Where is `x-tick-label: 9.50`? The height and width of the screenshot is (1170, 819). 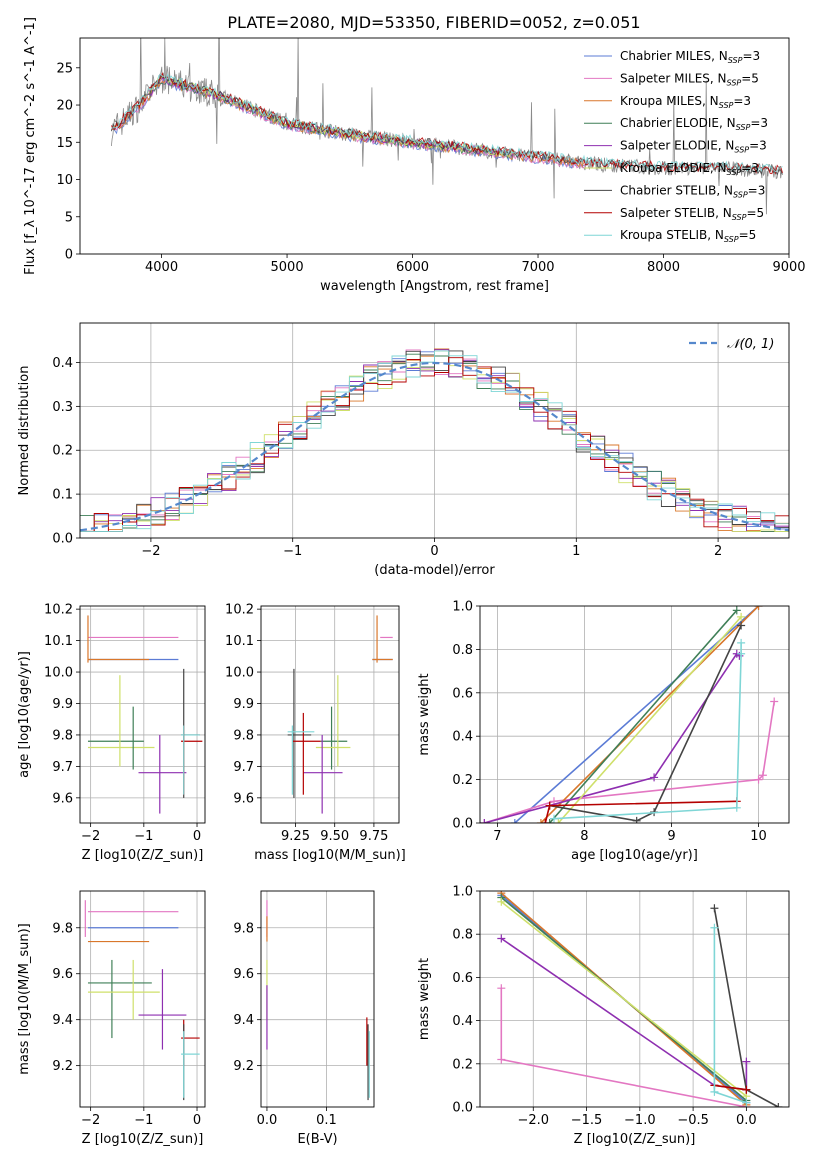 x-tick-label: 9.50 is located at coordinates (334, 836).